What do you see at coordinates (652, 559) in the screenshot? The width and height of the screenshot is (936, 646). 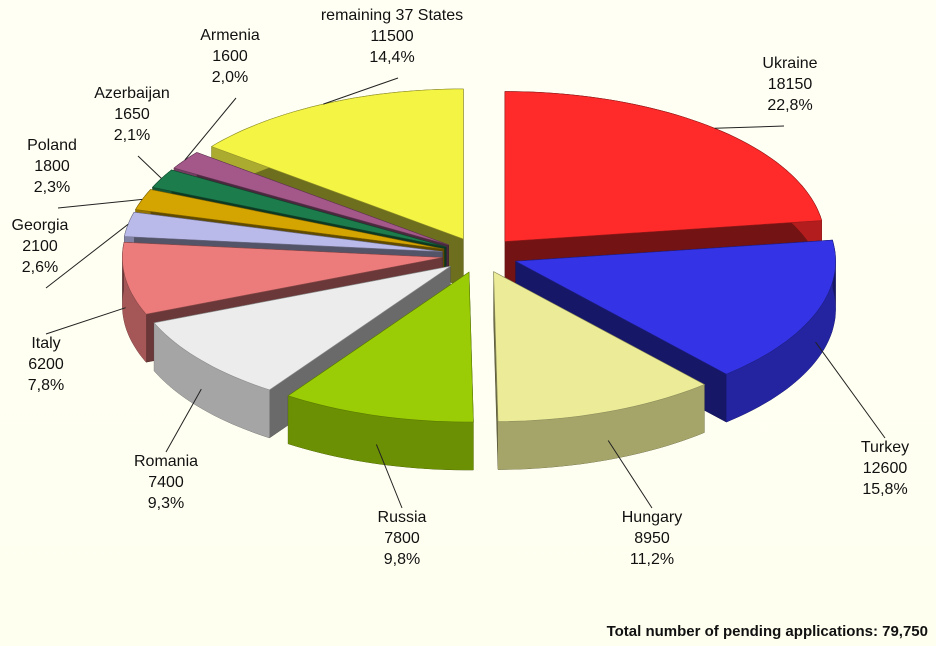 I see `share-label: 11,2%` at bounding box center [652, 559].